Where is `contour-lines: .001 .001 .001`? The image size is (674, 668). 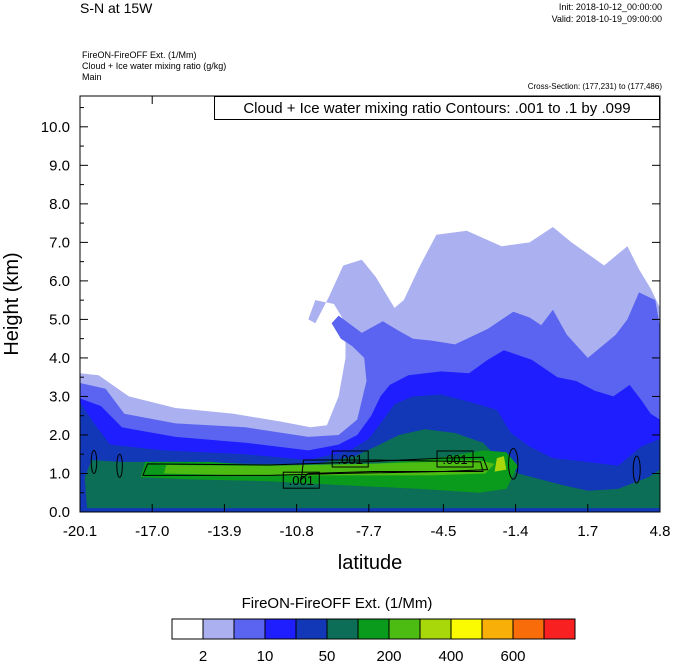 contour-lines: .001 .001 .001 is located at coordinates (365, 468).